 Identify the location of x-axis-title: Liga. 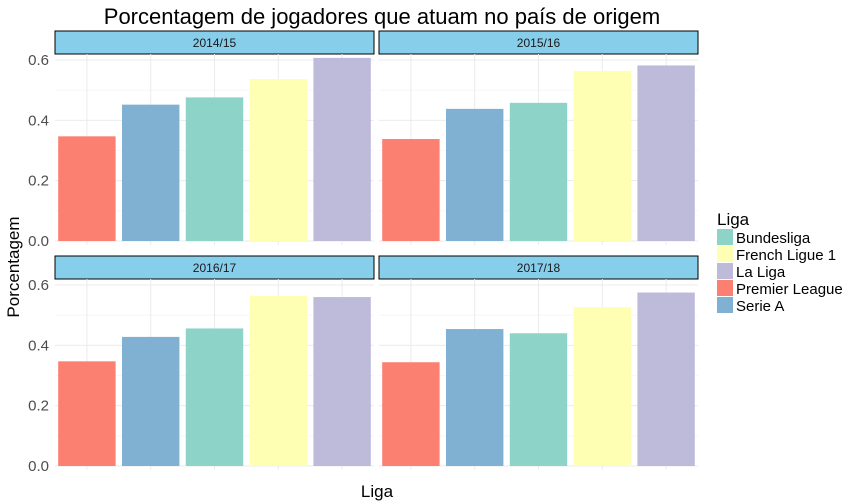
(377, 491).